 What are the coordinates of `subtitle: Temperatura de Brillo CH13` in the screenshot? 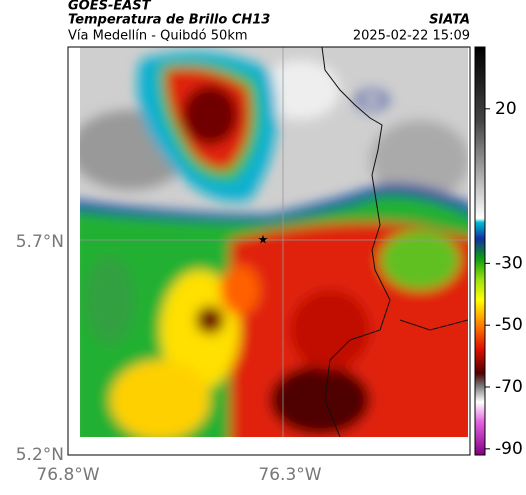 It's located at (169, 20).